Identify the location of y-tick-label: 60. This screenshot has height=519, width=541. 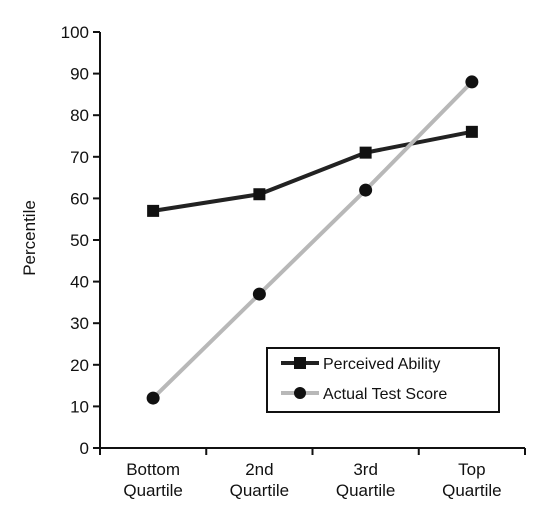
(79, 198).